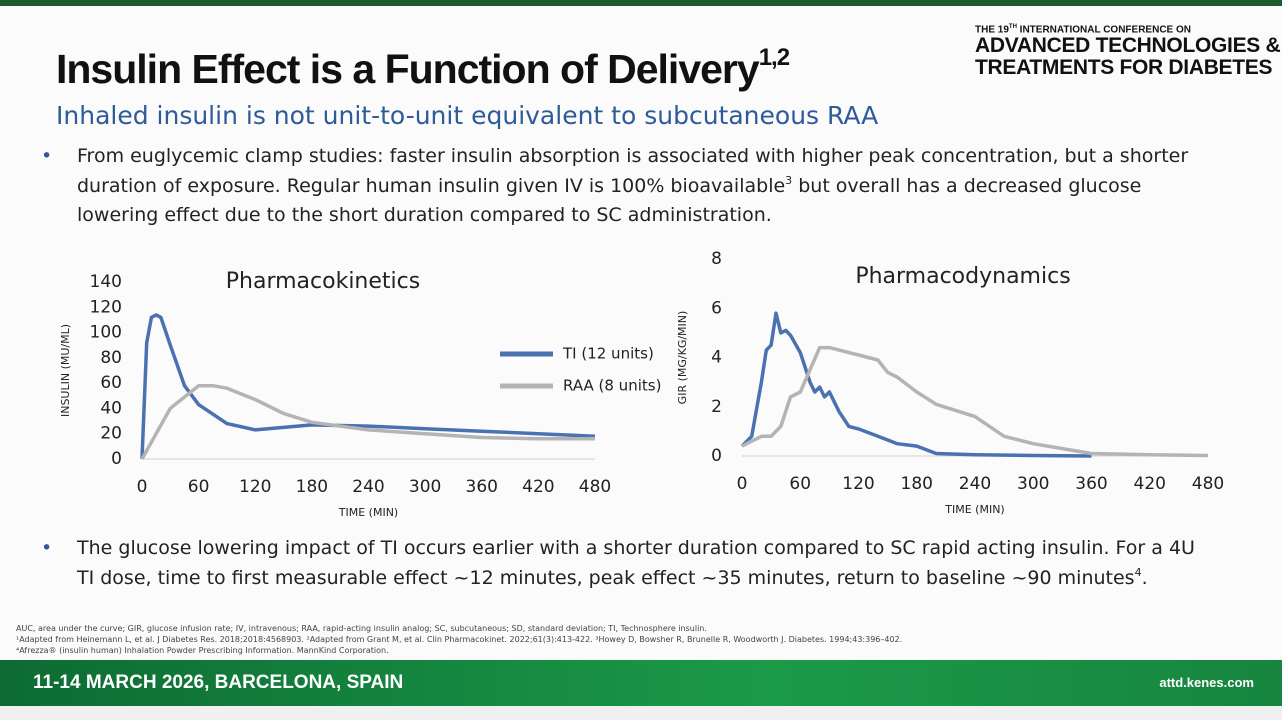  Describe the element at coordinates (1138, 572) in the screenshot. I see `superscript: 4` at that location.